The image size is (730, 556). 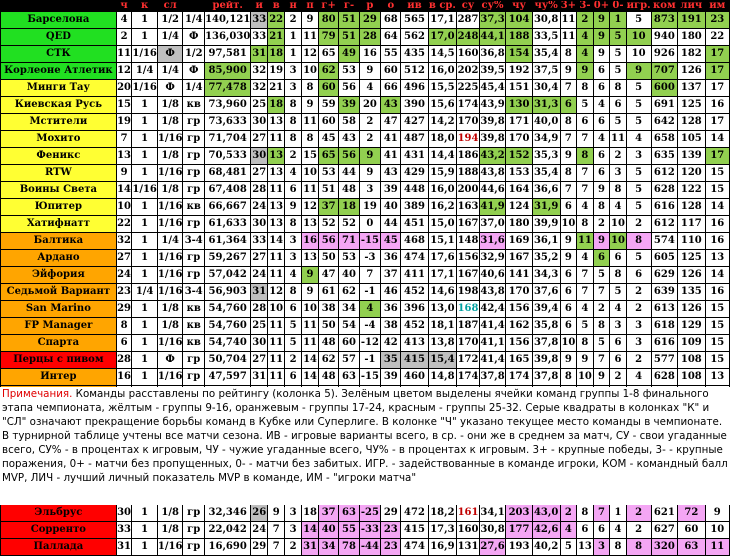 What do you see at coordinates (310, 207) in the screenshot?
I see `cell-8: 12` at bounding box center [310, 207].